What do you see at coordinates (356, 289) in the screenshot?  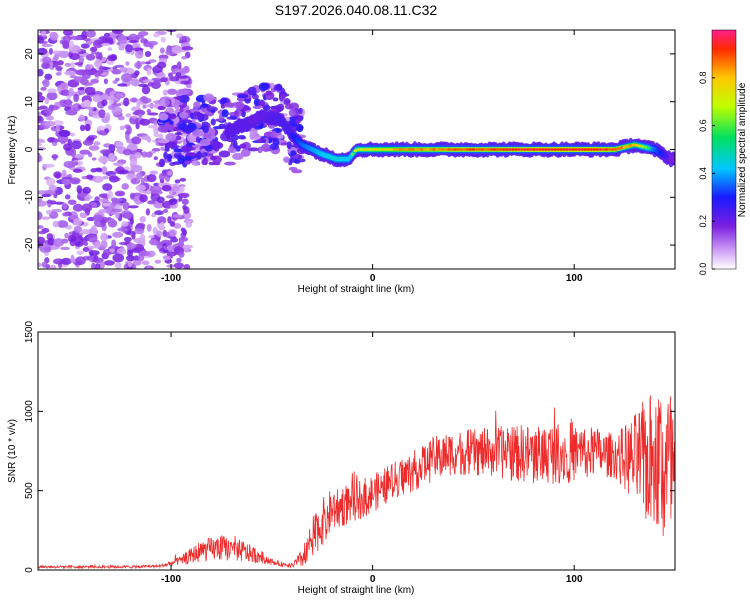 I see `spectrogram-x-axis-label: Height of straight line (km)` at bounding box center [356, 289].